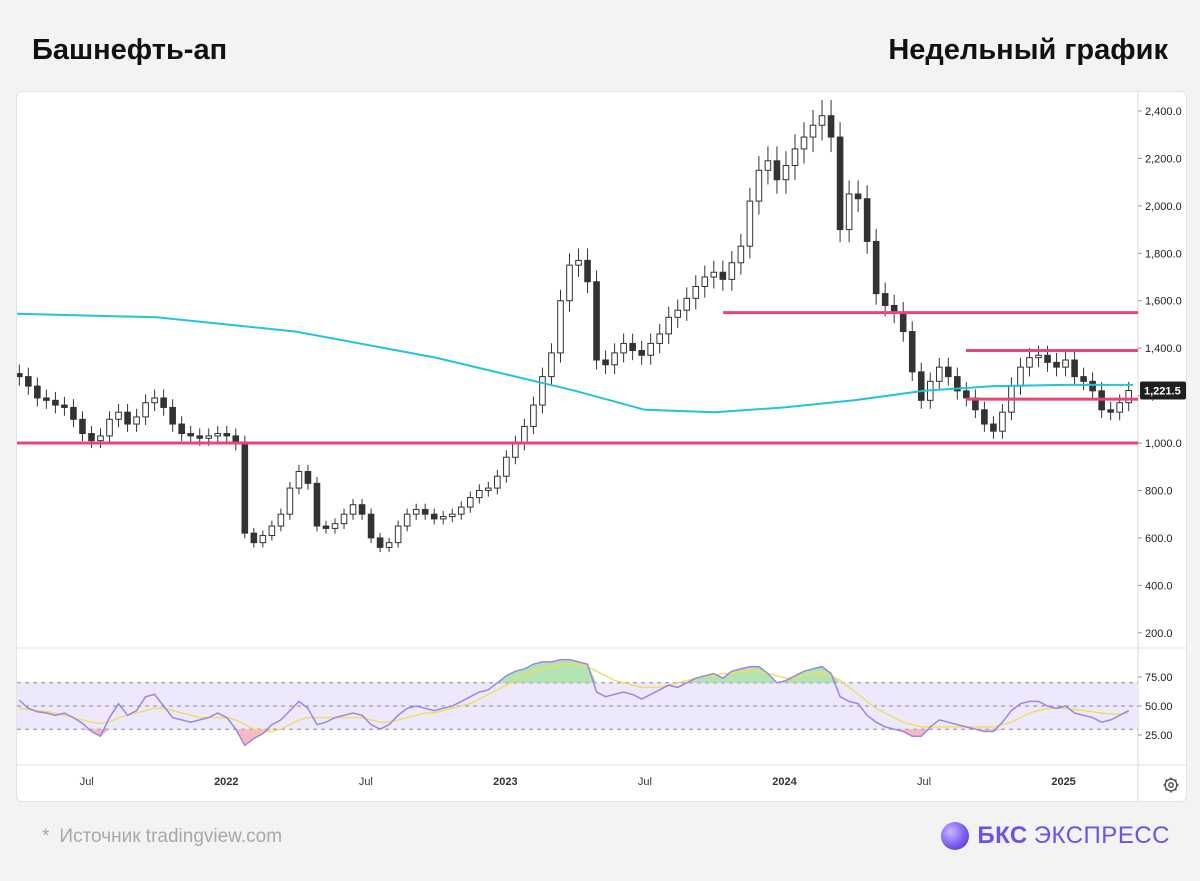 The height and width of the screenshot is (881, 1200). Describe the element at coordinates (574, 698) in the screenshot. I see `rsi-signal-line` at that location.